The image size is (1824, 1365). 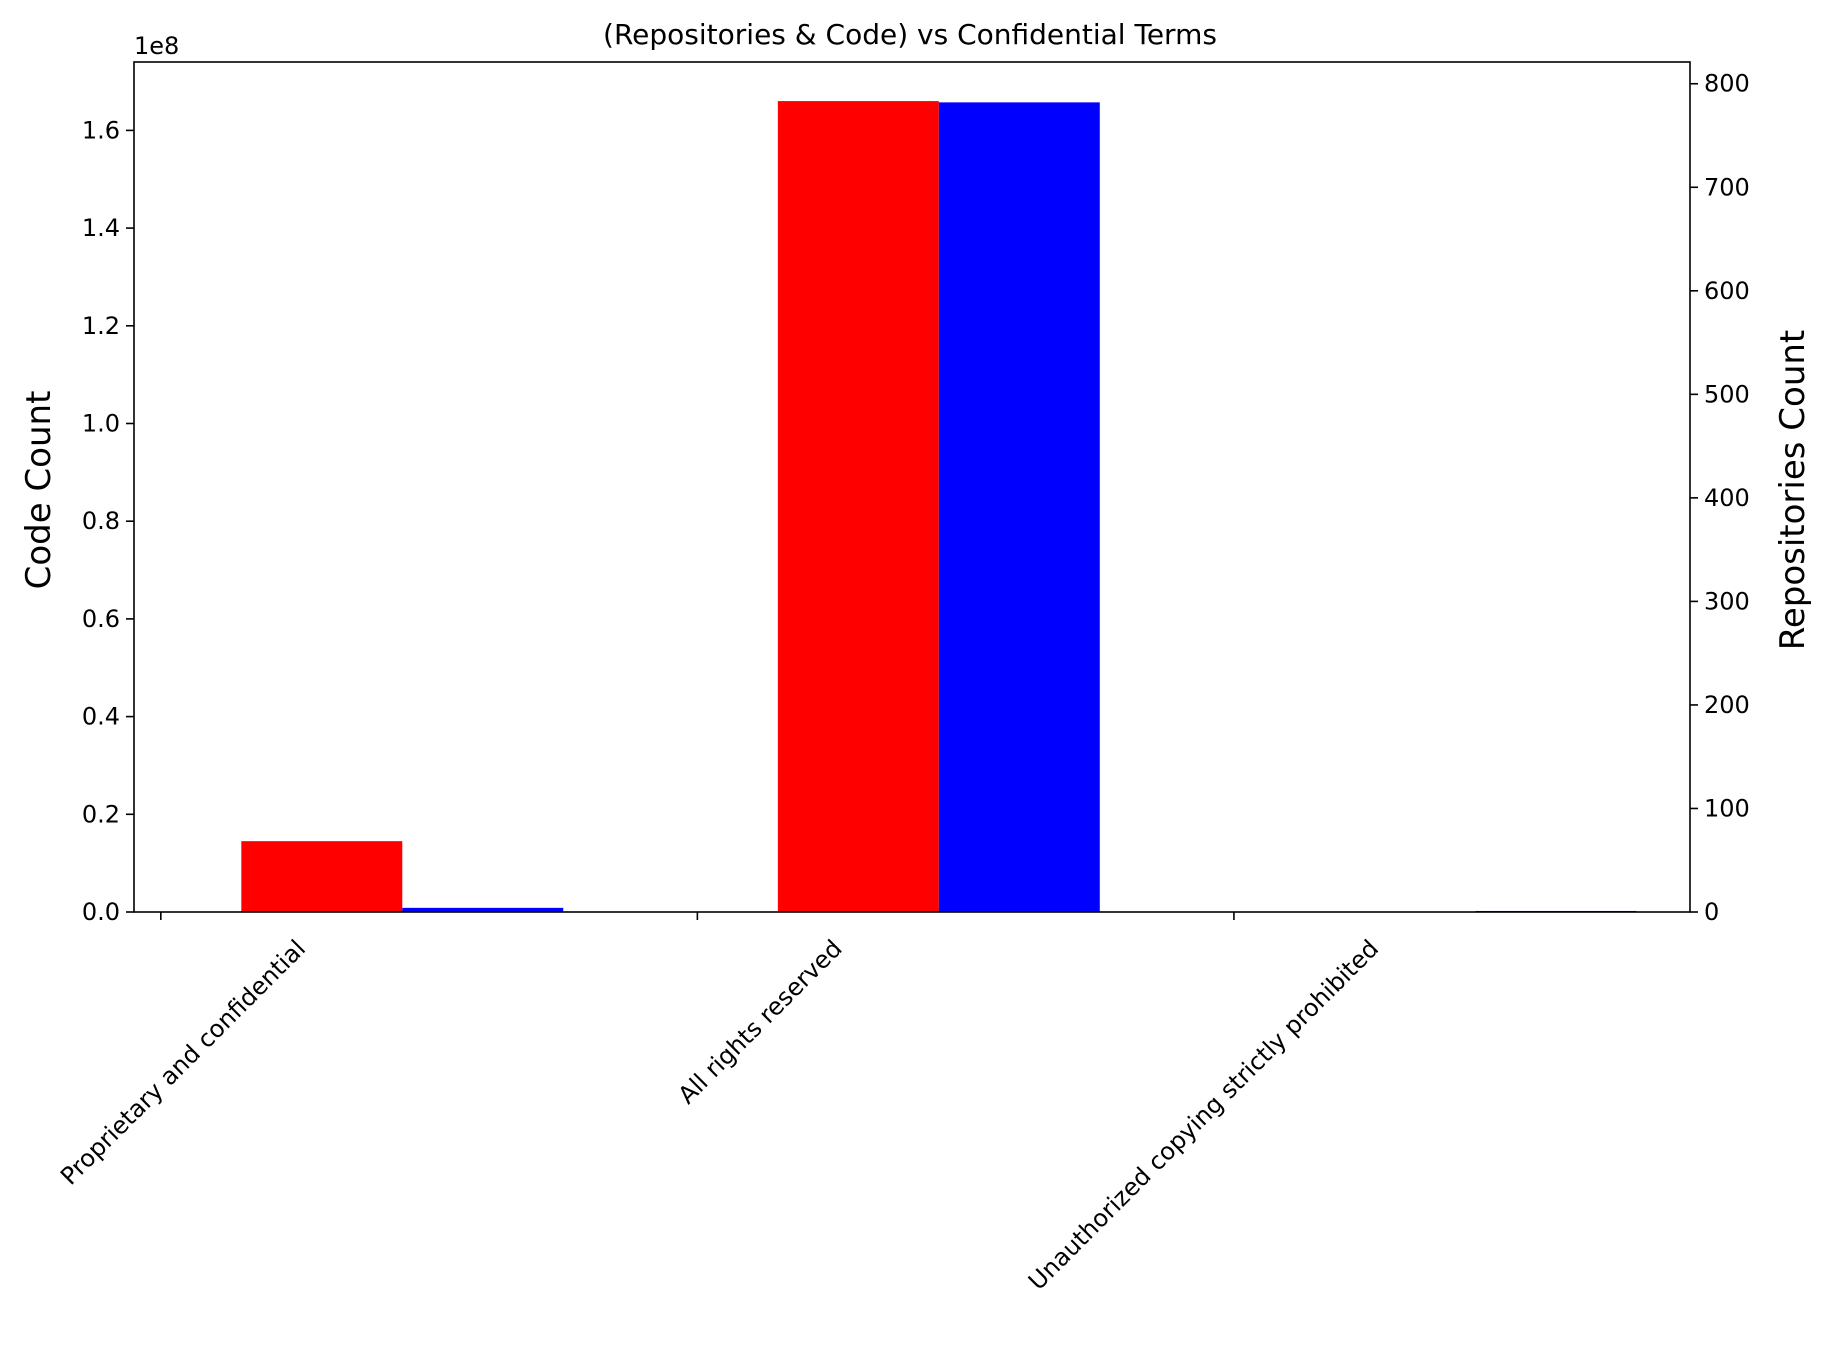 What do you see at coordinates (1793, 490) in the screenshot?
I see `right-axis-label: Repositories Count` at bounding box center [1793, 490].